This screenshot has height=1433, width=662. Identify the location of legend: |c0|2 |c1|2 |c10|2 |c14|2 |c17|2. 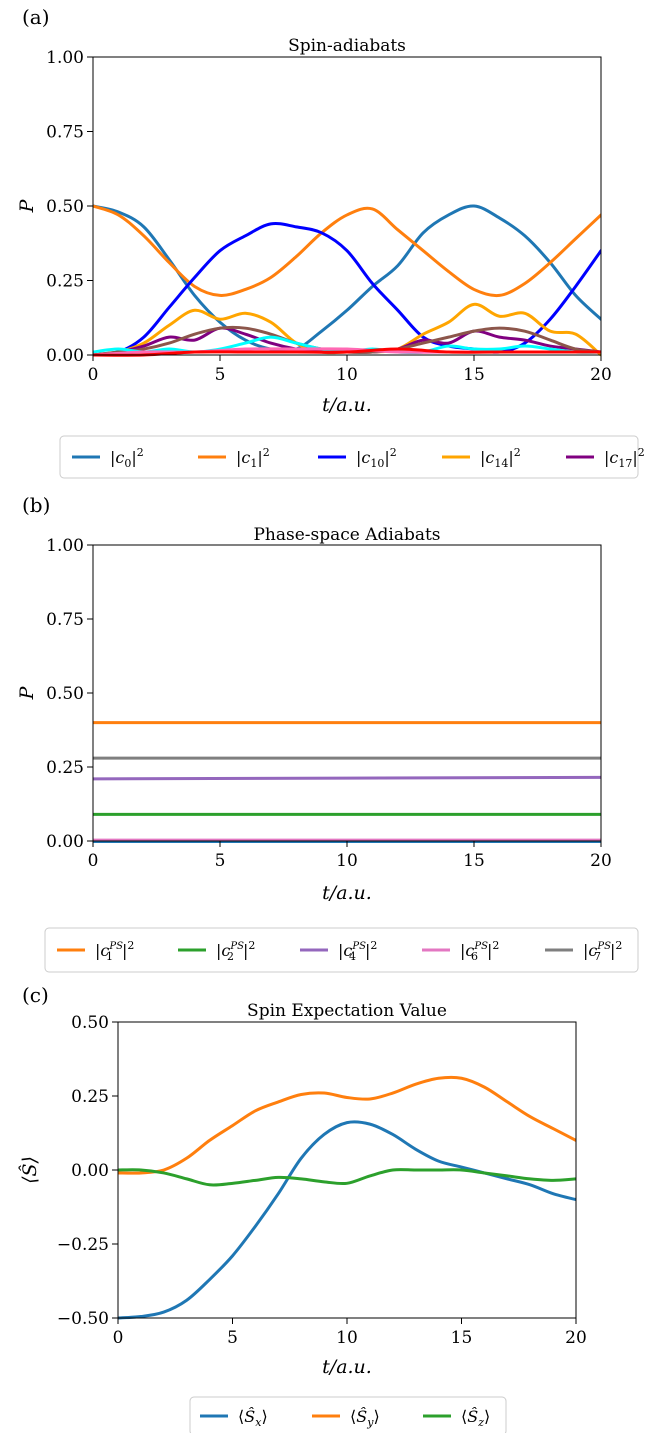
(352, 457).